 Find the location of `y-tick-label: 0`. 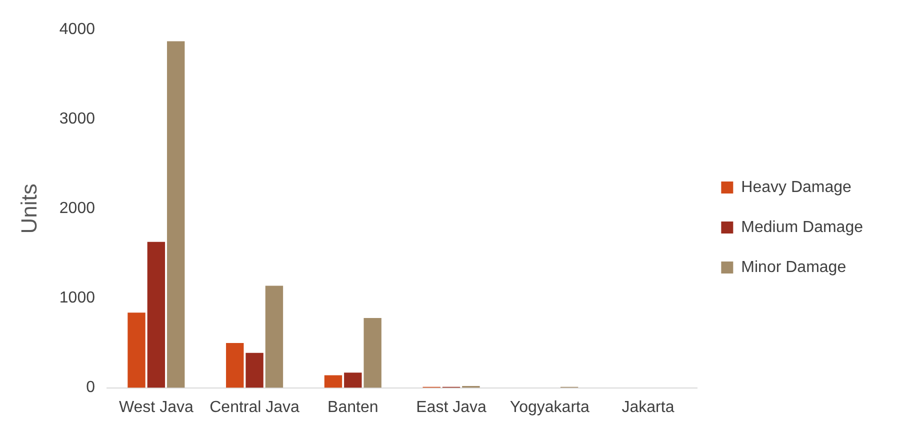

y-tick-label: 0 is located at coordinates (91, 387).